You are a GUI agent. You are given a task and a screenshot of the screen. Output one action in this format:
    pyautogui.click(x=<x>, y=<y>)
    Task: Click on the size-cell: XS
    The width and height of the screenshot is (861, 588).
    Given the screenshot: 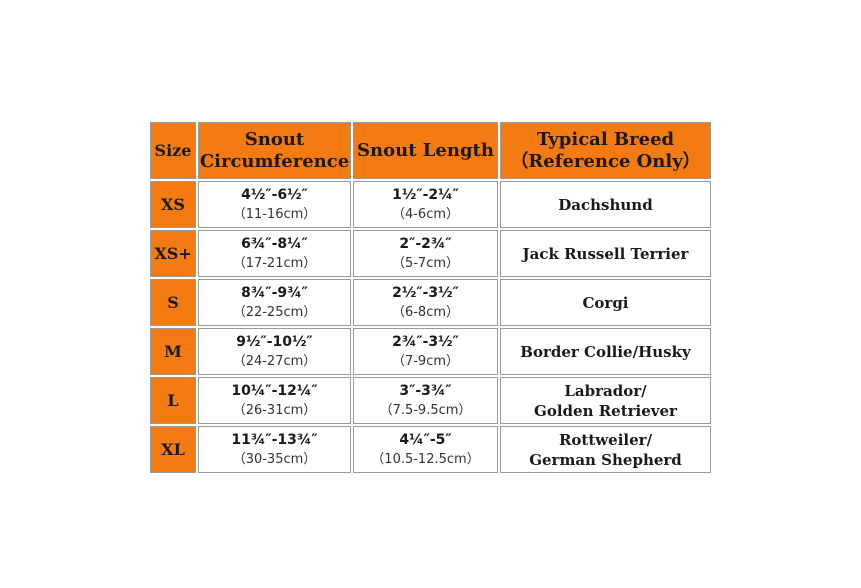 What is the action you would take?
    pyautogui.click(x=173, y=204)
    